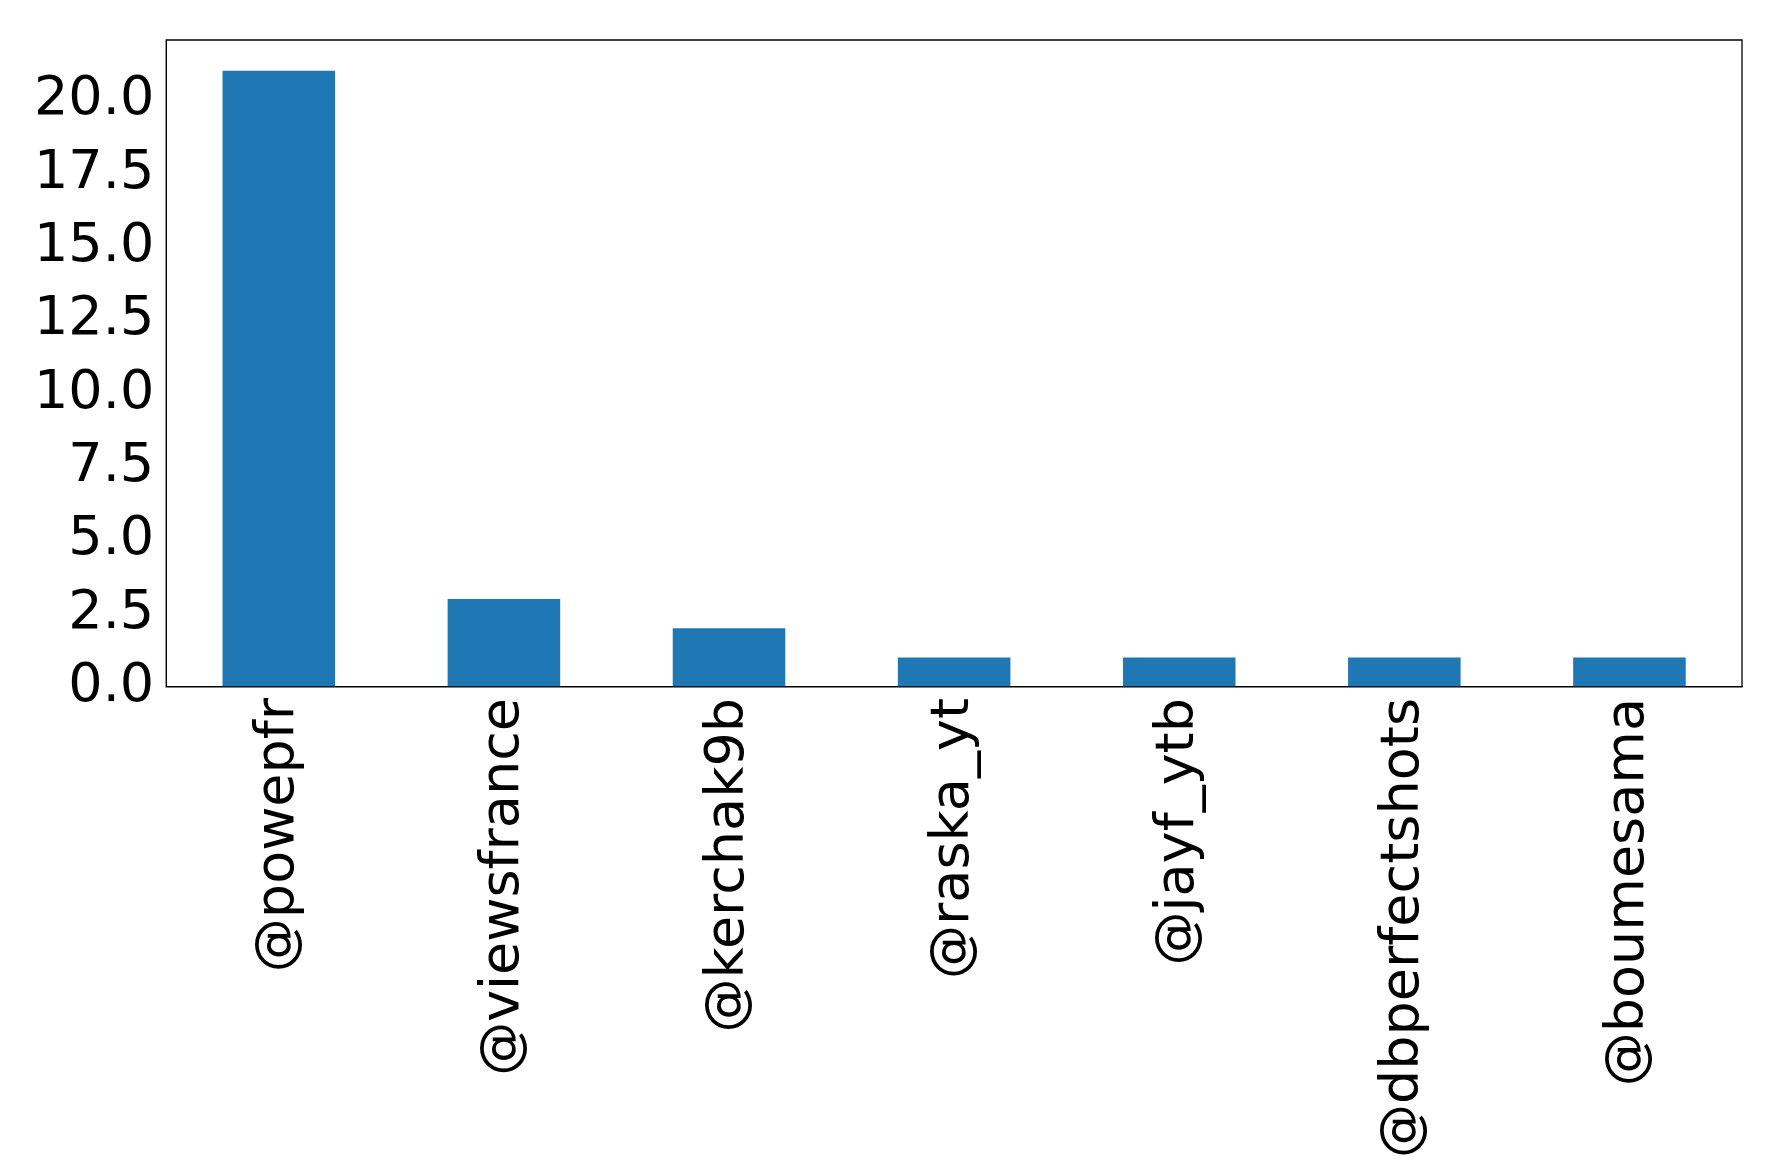  I want to click on y-tick-label: 12.5, so click(94, 316).